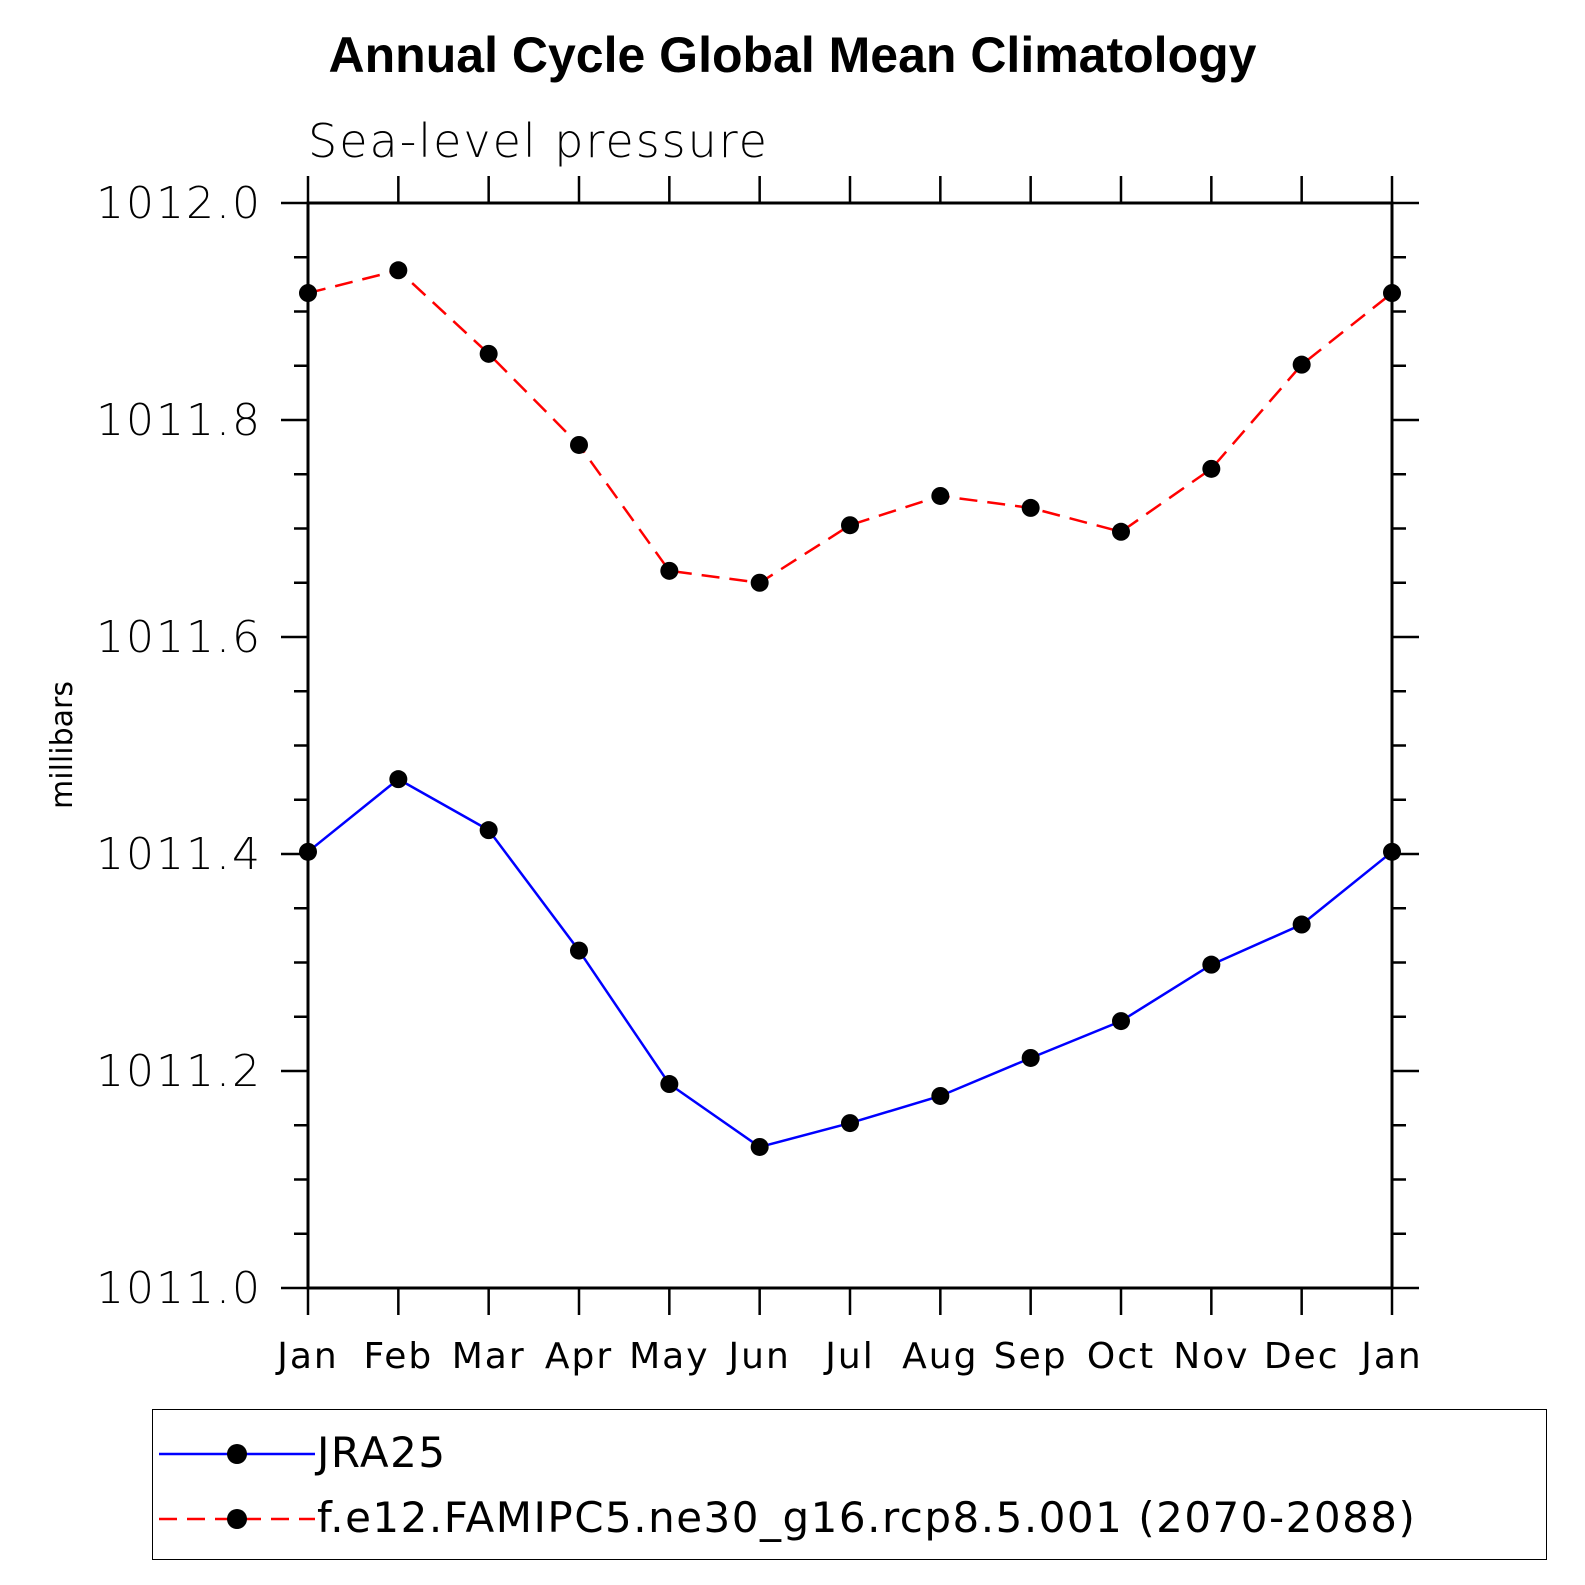 This screenshot has height=1585, width=1585. What do you see at coordinates (1211, 1356) in the screenshot?
I see `x-tick-label: Nov` at bounding box center [1211, 1356].